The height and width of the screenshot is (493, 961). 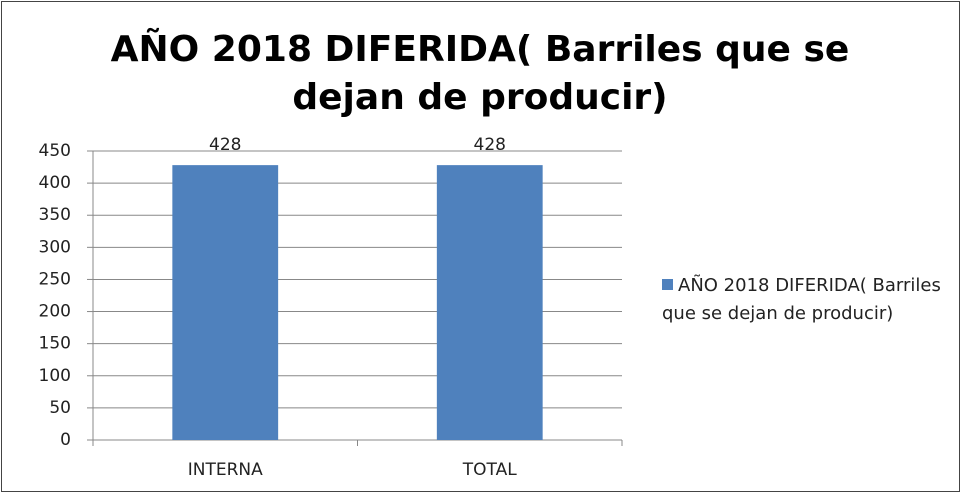 I want to click on y-tick-label: 150, so click(x=55, y=344).